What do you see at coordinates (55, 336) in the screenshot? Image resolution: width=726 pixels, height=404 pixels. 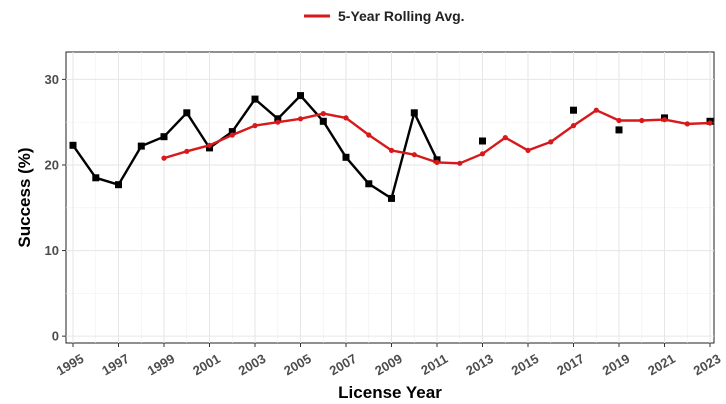 I see `y-tick-label: 0` at bounding box center [55, 336].